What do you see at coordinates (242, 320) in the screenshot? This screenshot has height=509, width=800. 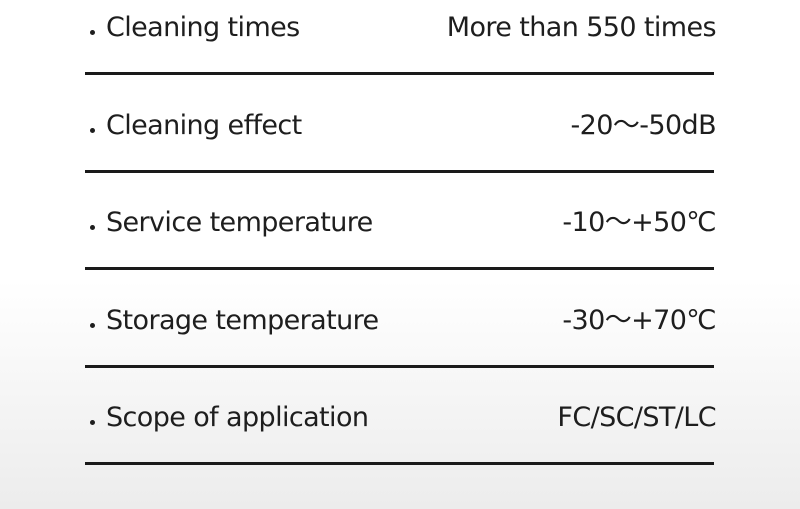 I see `spec-label: Storage temperature` at bounding box center [242, 320].